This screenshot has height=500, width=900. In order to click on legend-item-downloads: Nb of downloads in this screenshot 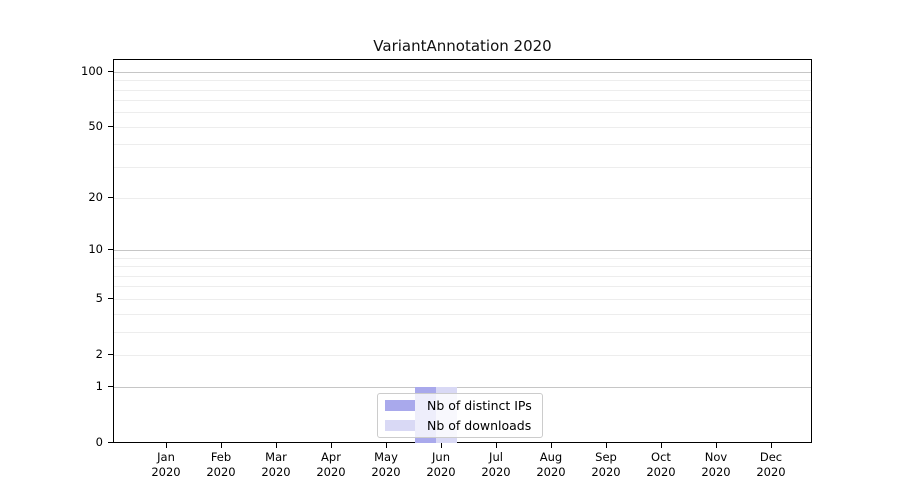, I will do `click(463, 426)`.